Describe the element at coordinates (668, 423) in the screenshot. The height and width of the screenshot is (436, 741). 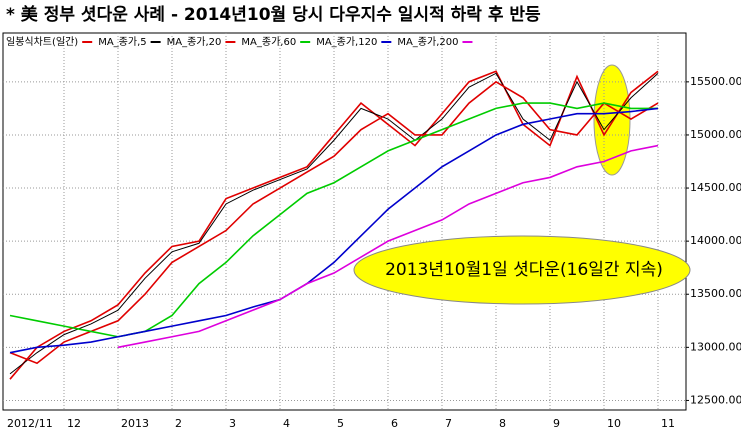
I see `x-tick-label: 11` at that location.